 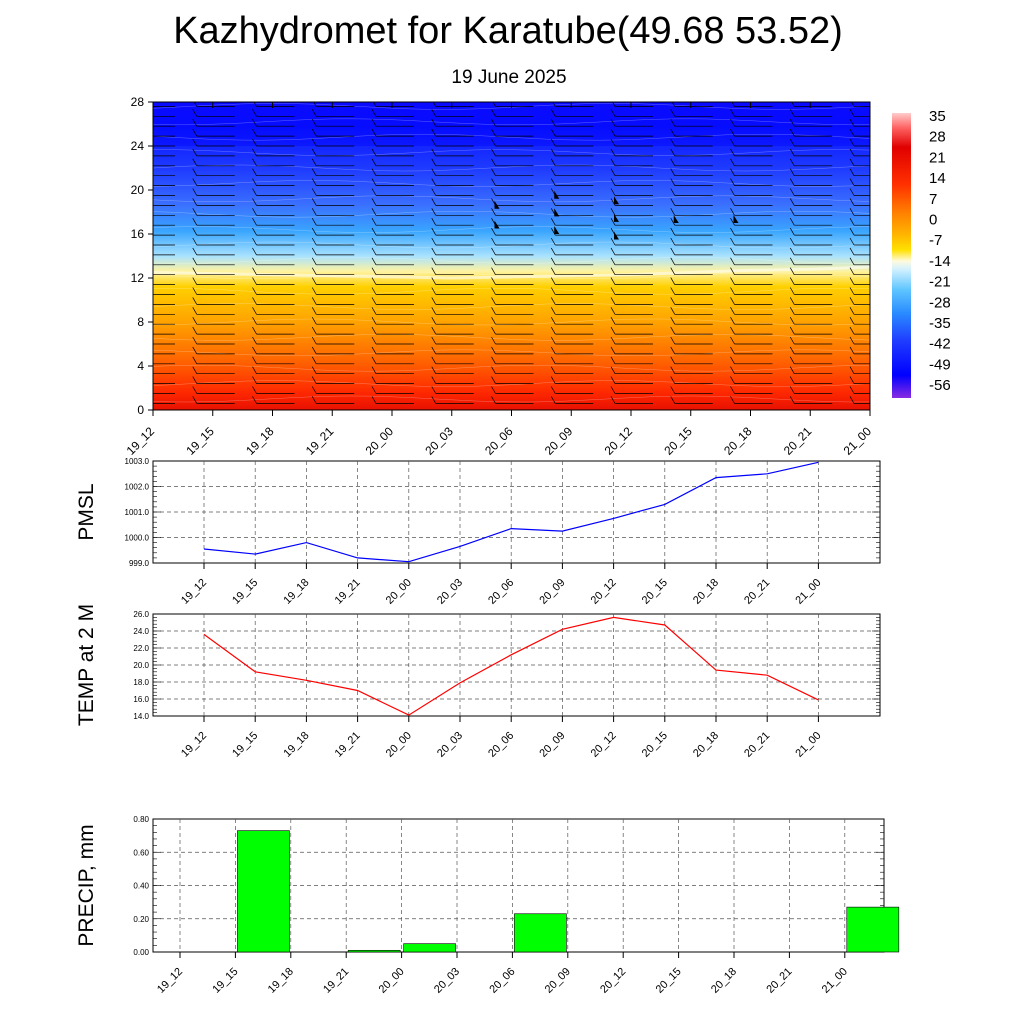 I want to click on y-tick-label: 8, so click(x=140, y=322).